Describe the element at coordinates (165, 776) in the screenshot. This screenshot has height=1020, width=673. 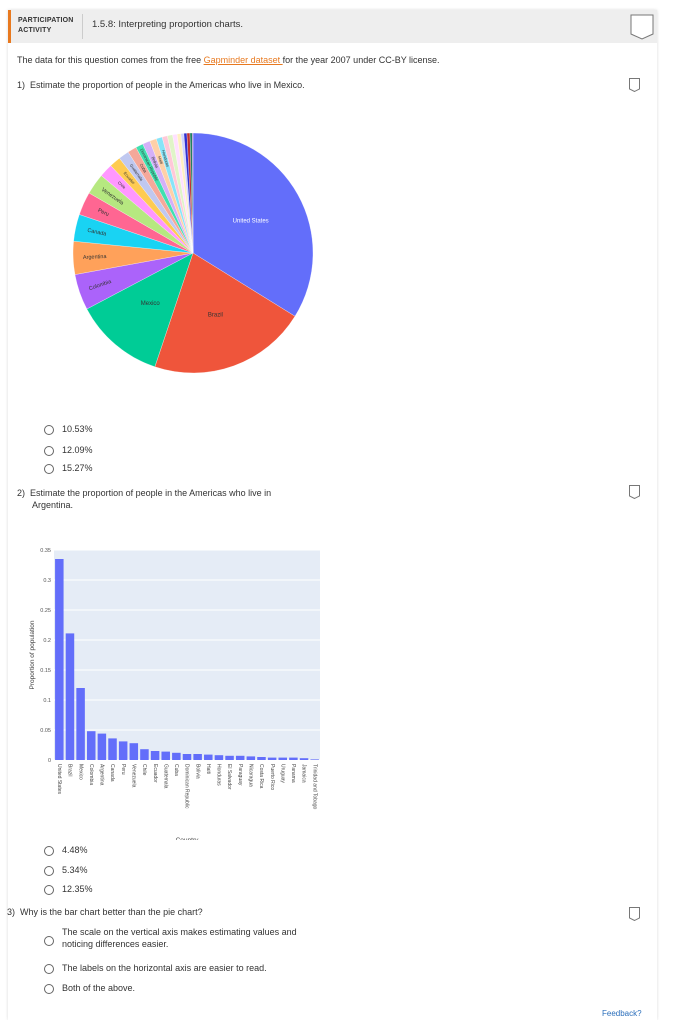
I see `x-tick-label: Guatemala` at that location.